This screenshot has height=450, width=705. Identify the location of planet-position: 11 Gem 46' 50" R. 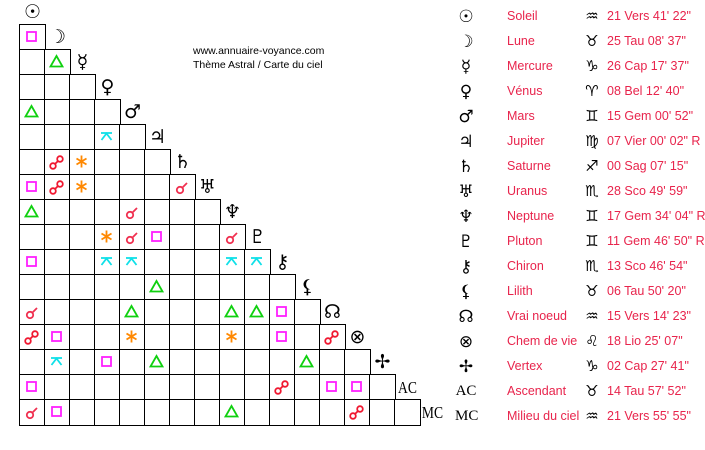
(656, 241).